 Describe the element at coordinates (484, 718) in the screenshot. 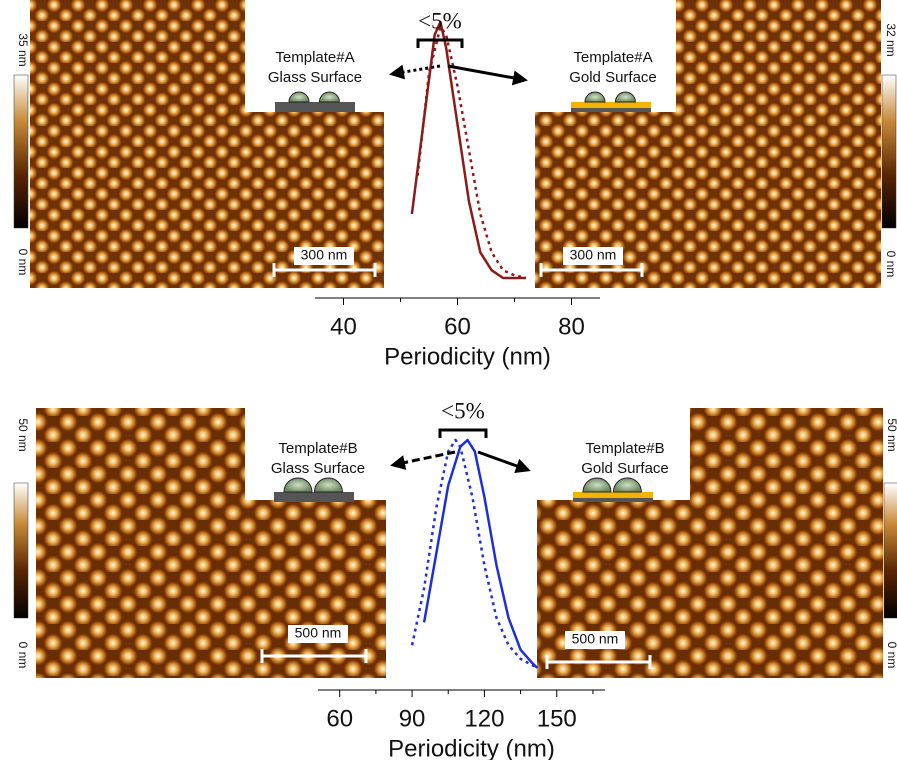

I see `x-tick-label: 120` at that location.